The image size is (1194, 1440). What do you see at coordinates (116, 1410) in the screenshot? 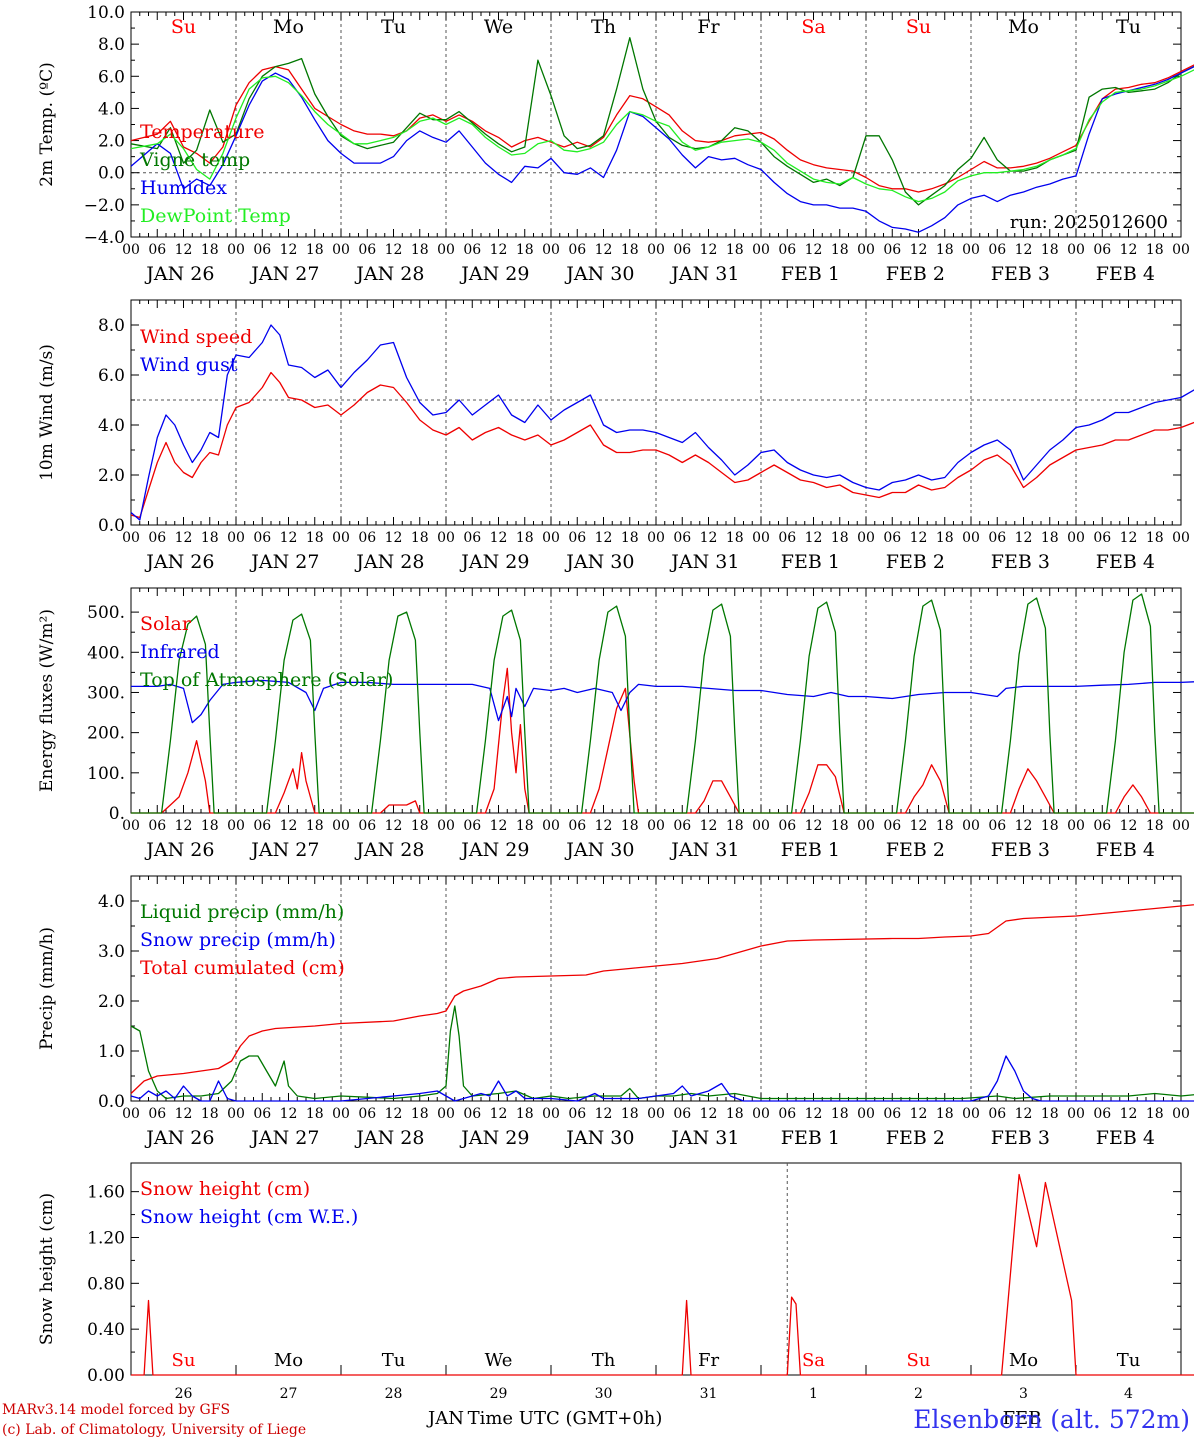
I see `credit-line-1: MARv3.14 model forced by GFS` at bounding box center [116, 1410].